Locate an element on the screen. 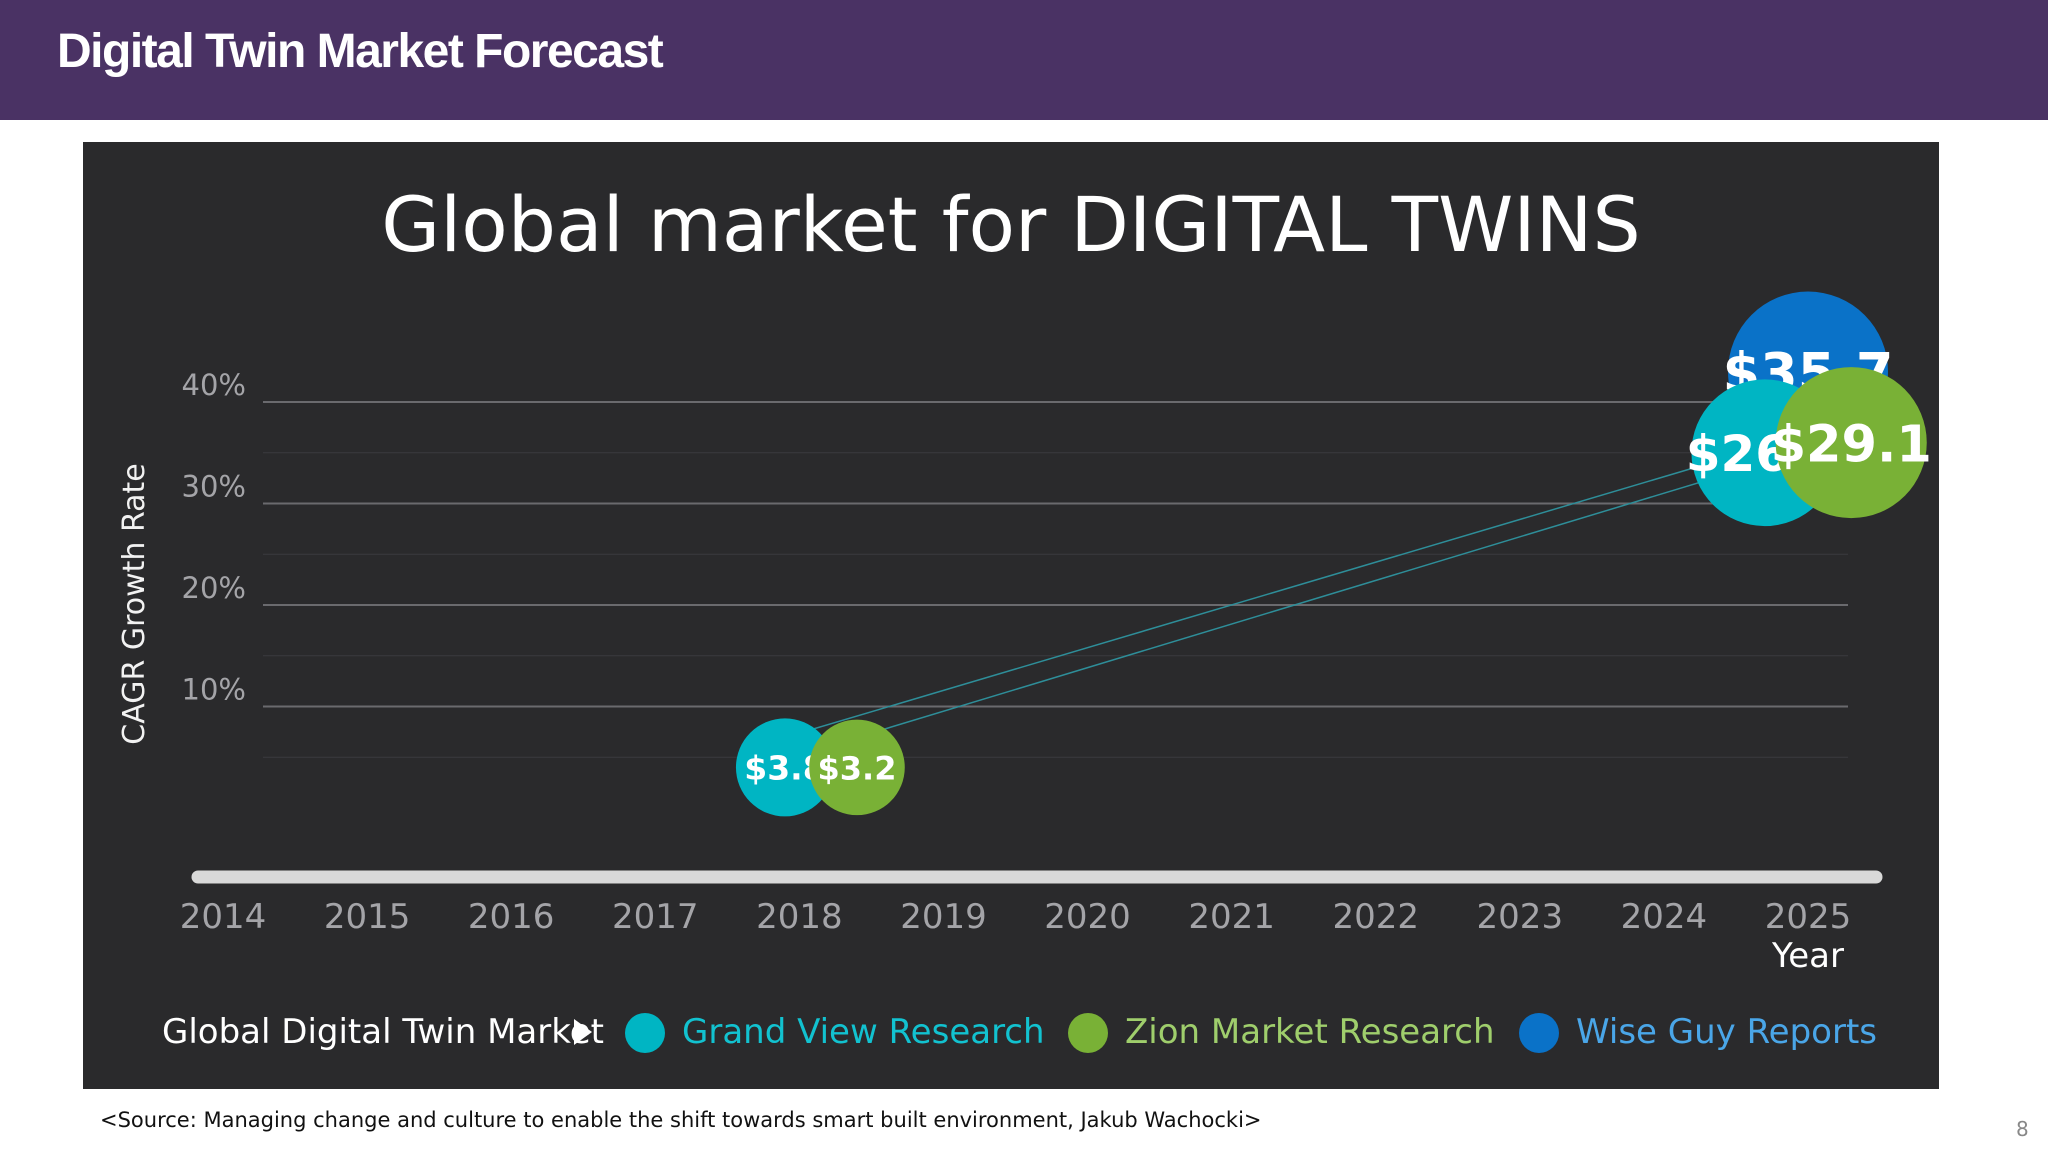  legend-label: Grand View Research is located at coordinates (863, 1032).